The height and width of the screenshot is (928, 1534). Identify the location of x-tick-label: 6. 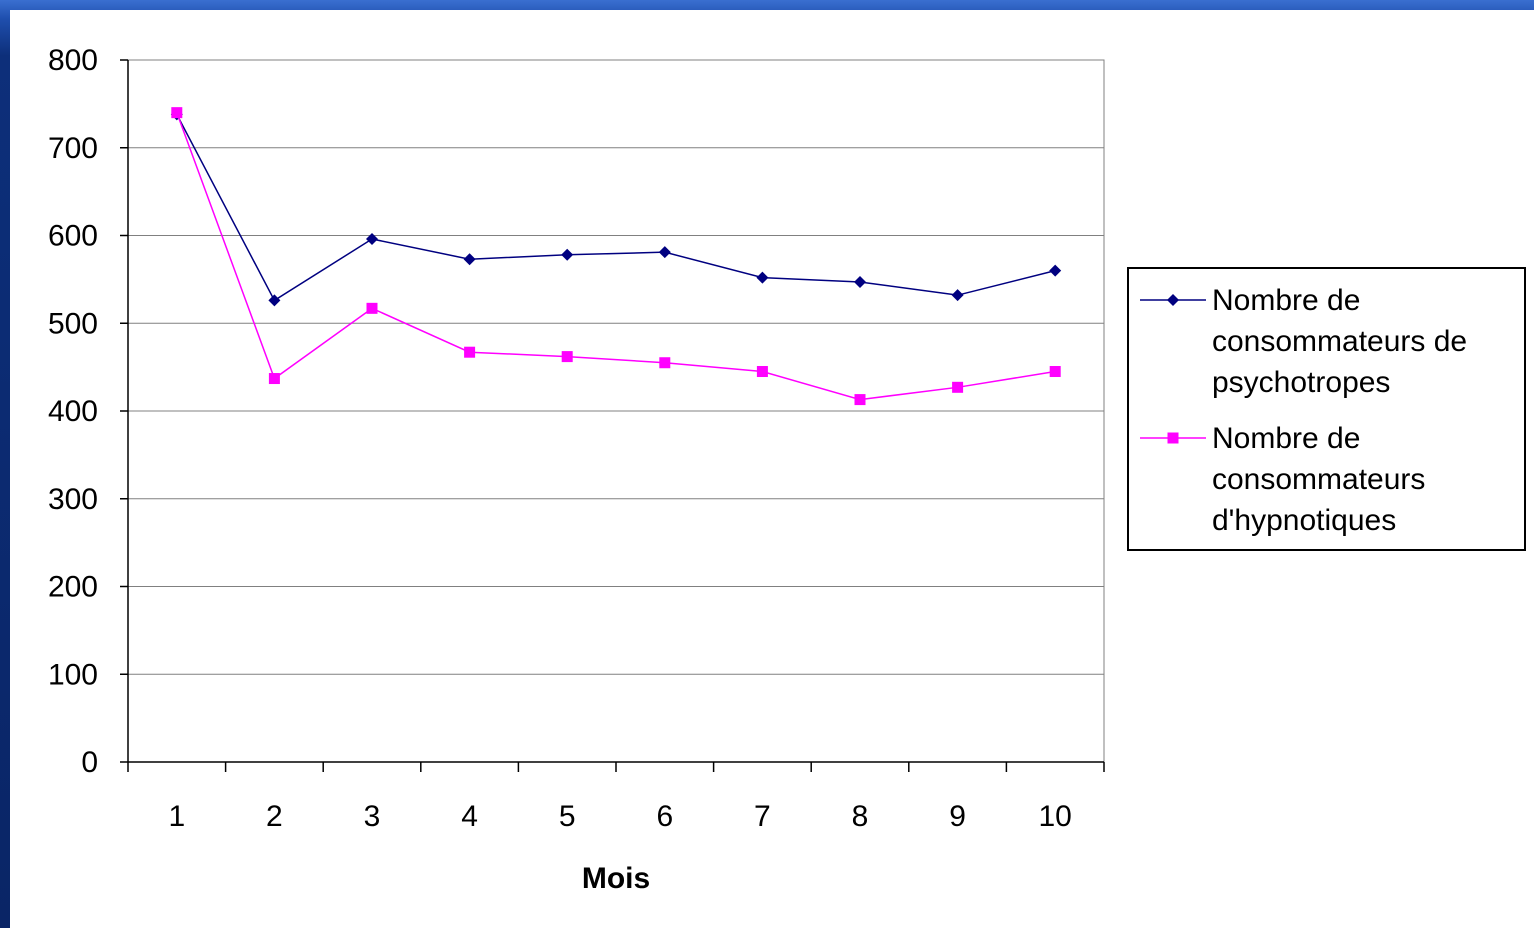
(664, 816).